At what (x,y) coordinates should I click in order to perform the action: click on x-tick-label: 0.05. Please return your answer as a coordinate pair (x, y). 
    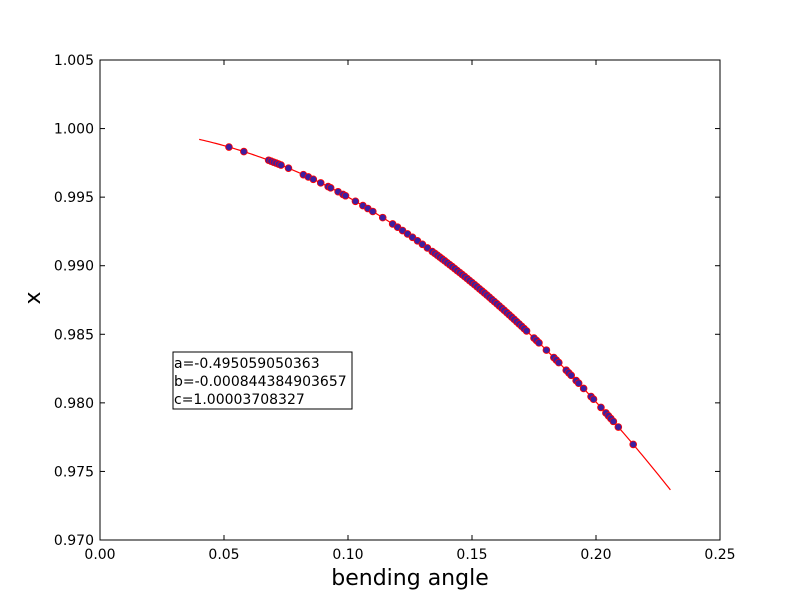
    Looking at the image, I should click on (223, 555).